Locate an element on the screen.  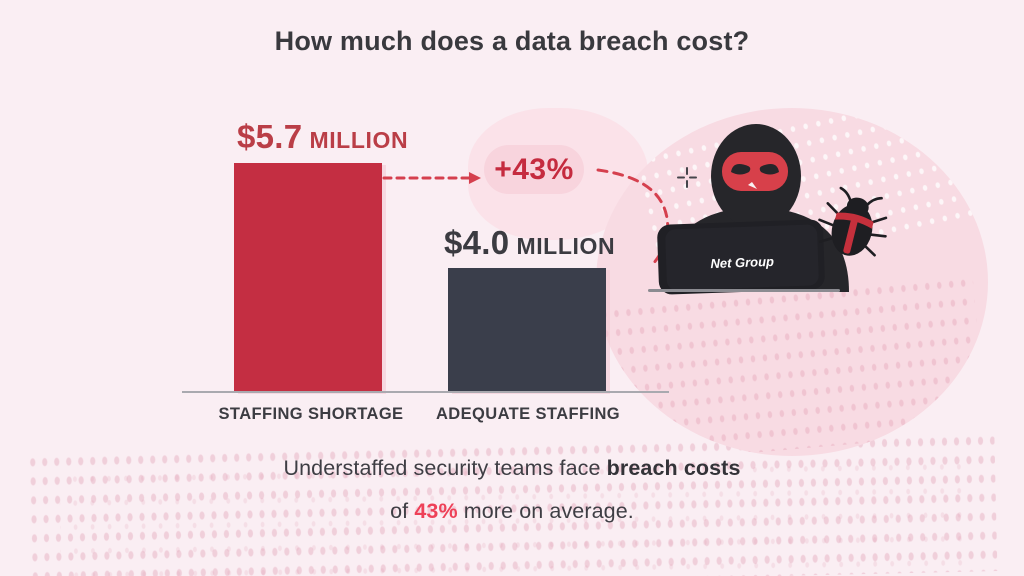
value-number: $4.0 is located at coordinates (477, 242).